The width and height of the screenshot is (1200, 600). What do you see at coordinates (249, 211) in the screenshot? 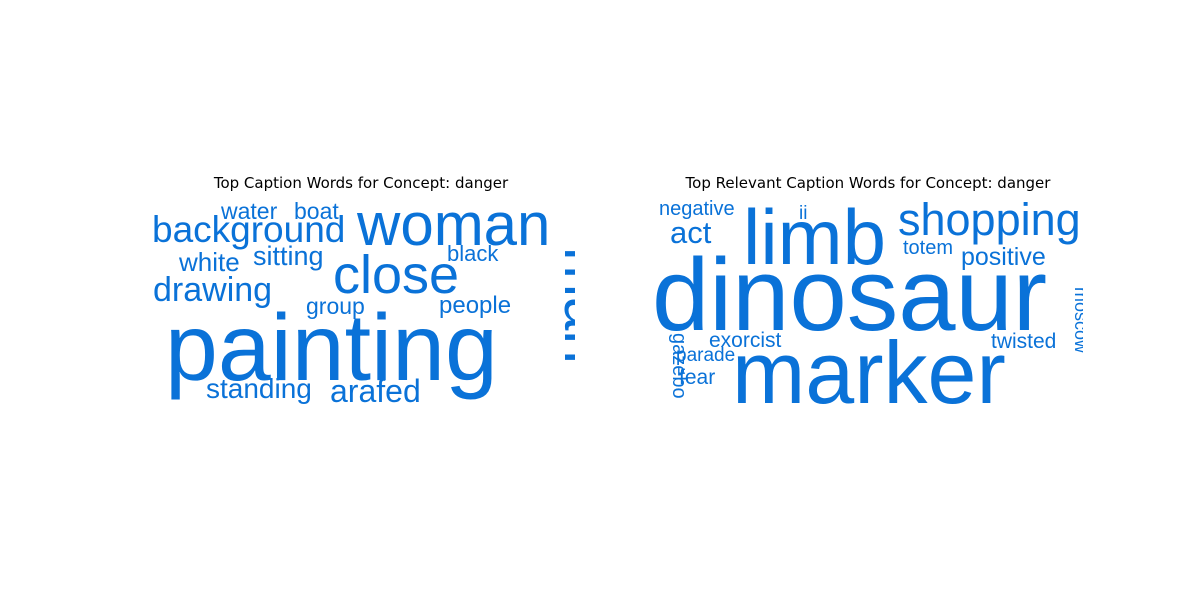
I see `word-water: water` at bounding box center [249, 211].